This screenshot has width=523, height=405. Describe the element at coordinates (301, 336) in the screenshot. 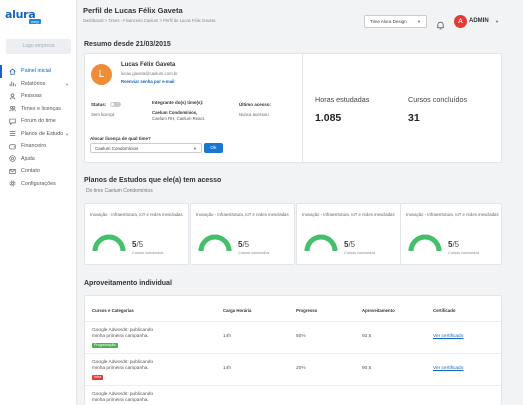

I see `progress-cell: 50%` at that location.